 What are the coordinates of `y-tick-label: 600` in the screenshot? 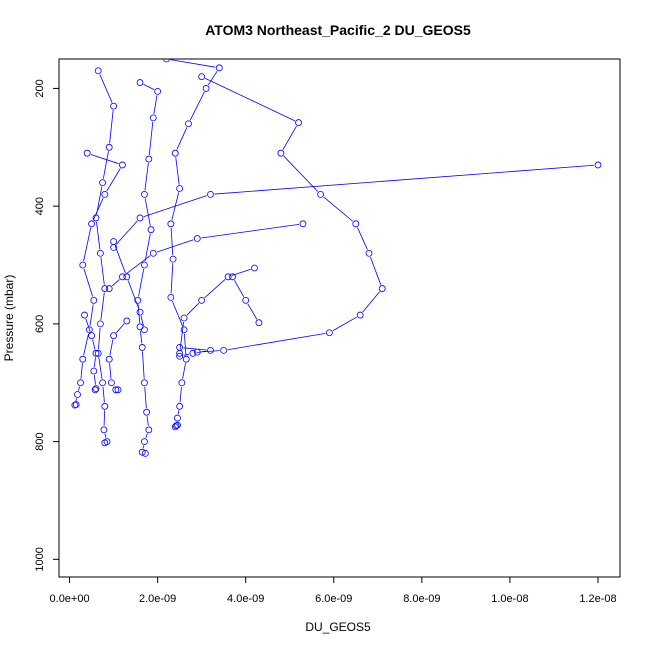 It's located at (40, 324).